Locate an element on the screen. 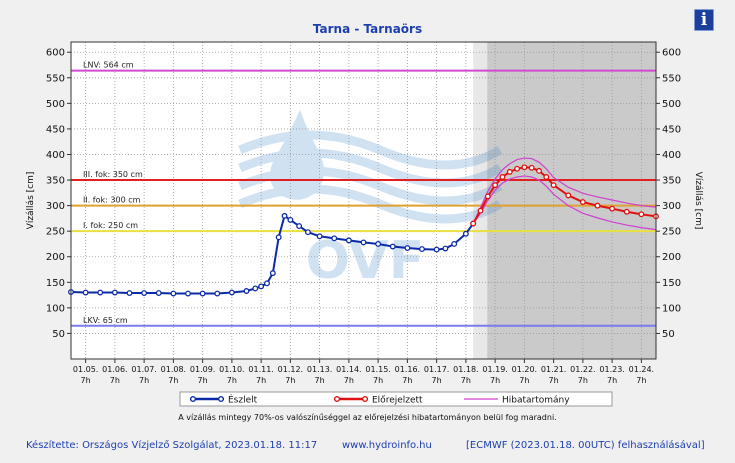 This screenshot has height=463, width=735. reference-line-label: I. fok: 250 cm is located at coordinates (110, 225).